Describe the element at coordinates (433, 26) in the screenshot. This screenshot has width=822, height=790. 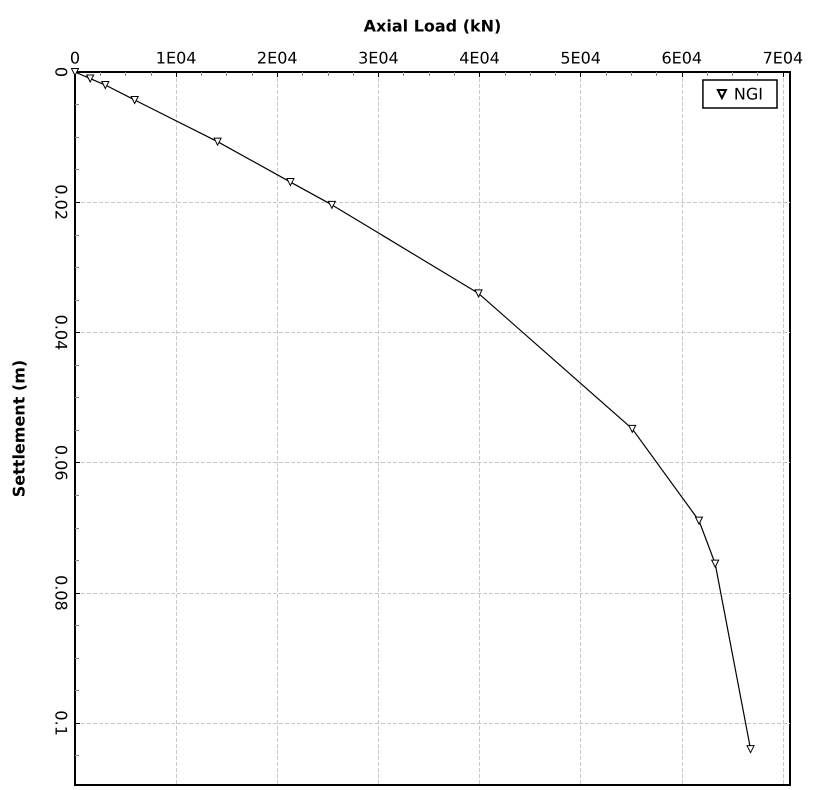
I see `x-axis-title: Axial Load (kN)` at that location.